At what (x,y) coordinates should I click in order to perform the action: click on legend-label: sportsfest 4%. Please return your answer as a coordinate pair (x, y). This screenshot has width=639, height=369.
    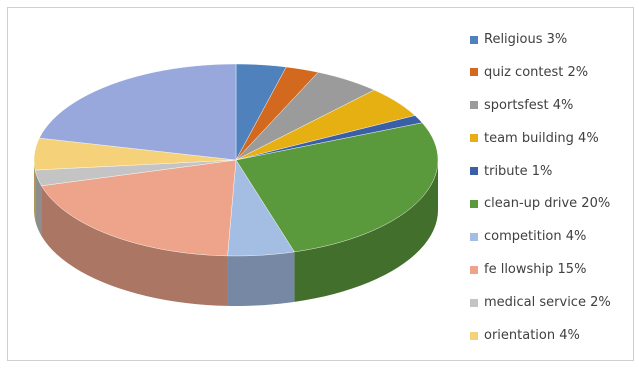
    Looking at the image, I should click on (529, 105).